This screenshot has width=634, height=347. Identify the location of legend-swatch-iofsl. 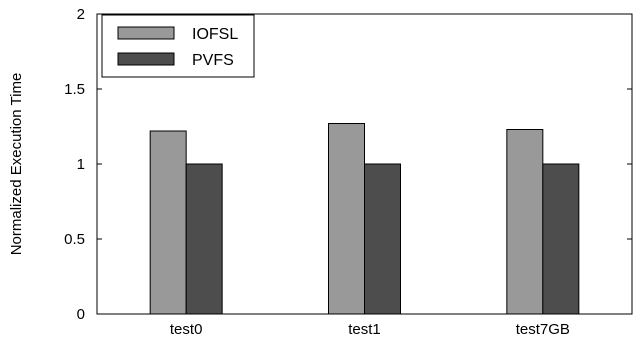
(146, 33).